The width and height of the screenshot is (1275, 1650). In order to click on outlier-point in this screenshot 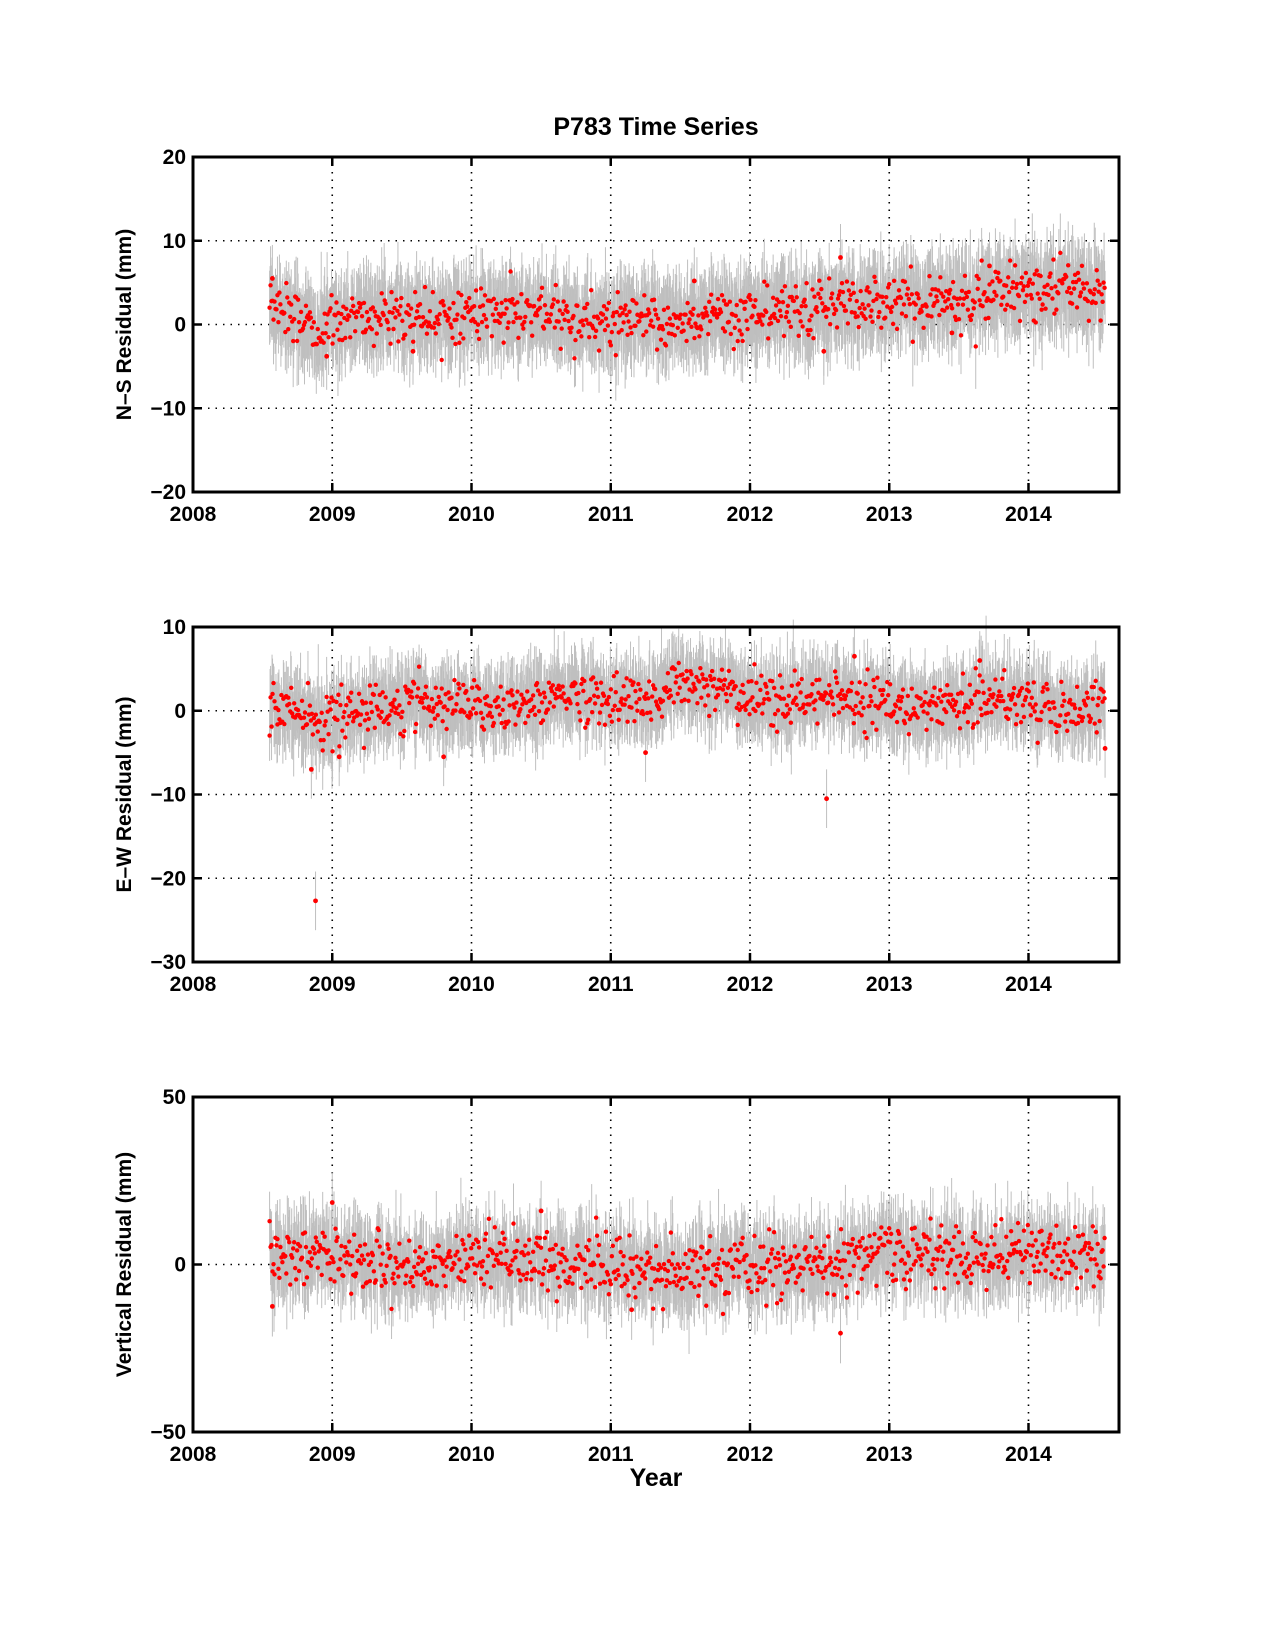, I will do `click(272, 278)`.